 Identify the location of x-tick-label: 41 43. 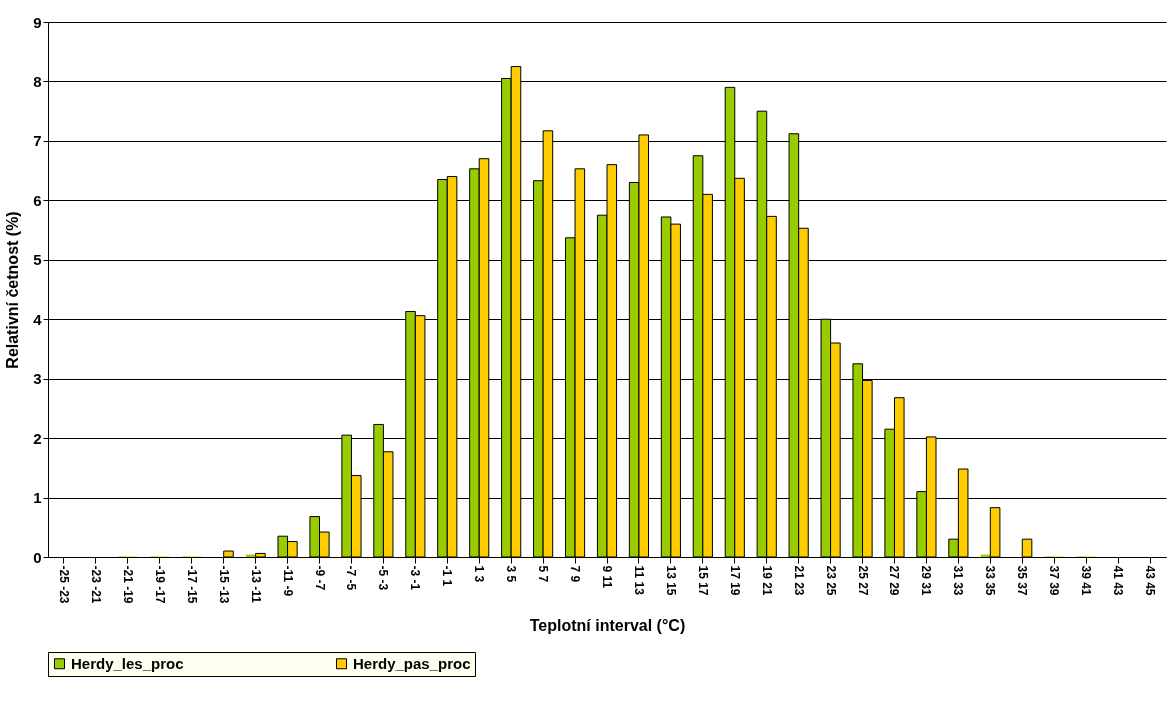
(1118, 580).